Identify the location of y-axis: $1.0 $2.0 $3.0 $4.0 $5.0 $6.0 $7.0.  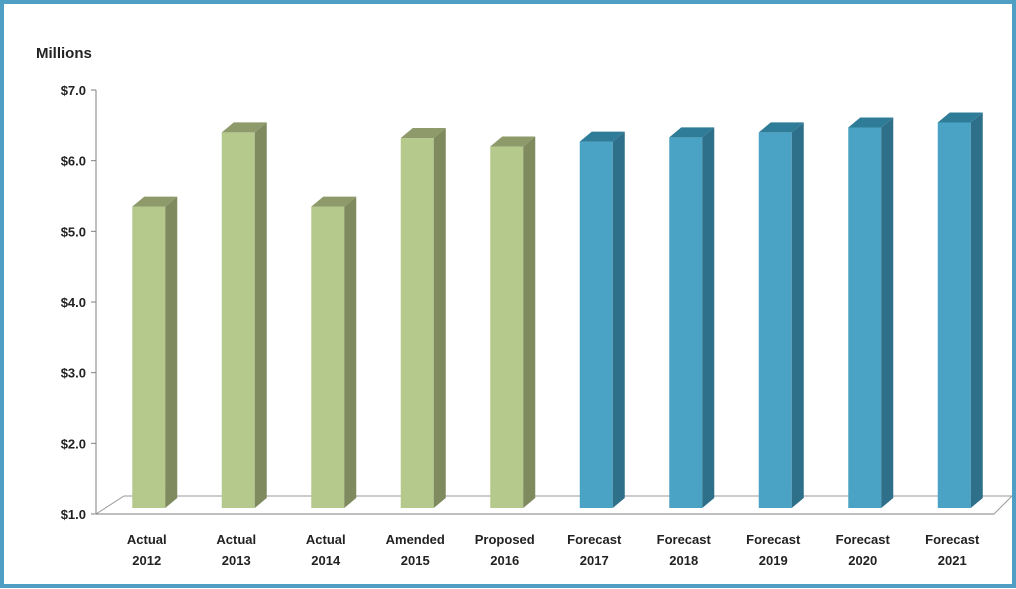
(79, 302).